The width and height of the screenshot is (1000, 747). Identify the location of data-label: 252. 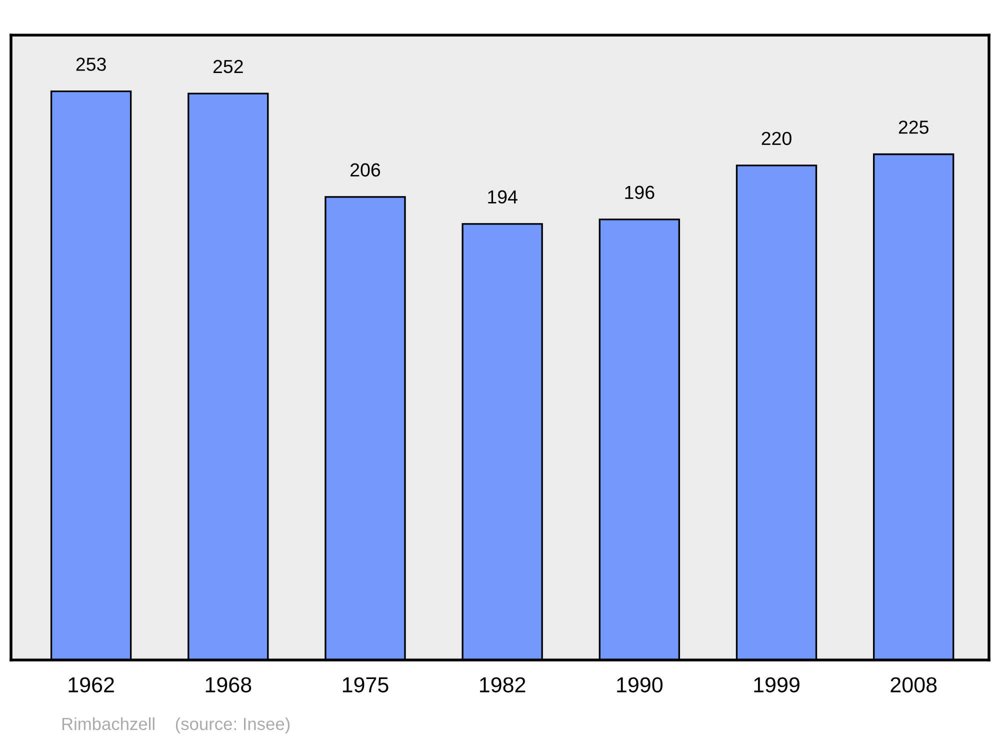
(228, 67).